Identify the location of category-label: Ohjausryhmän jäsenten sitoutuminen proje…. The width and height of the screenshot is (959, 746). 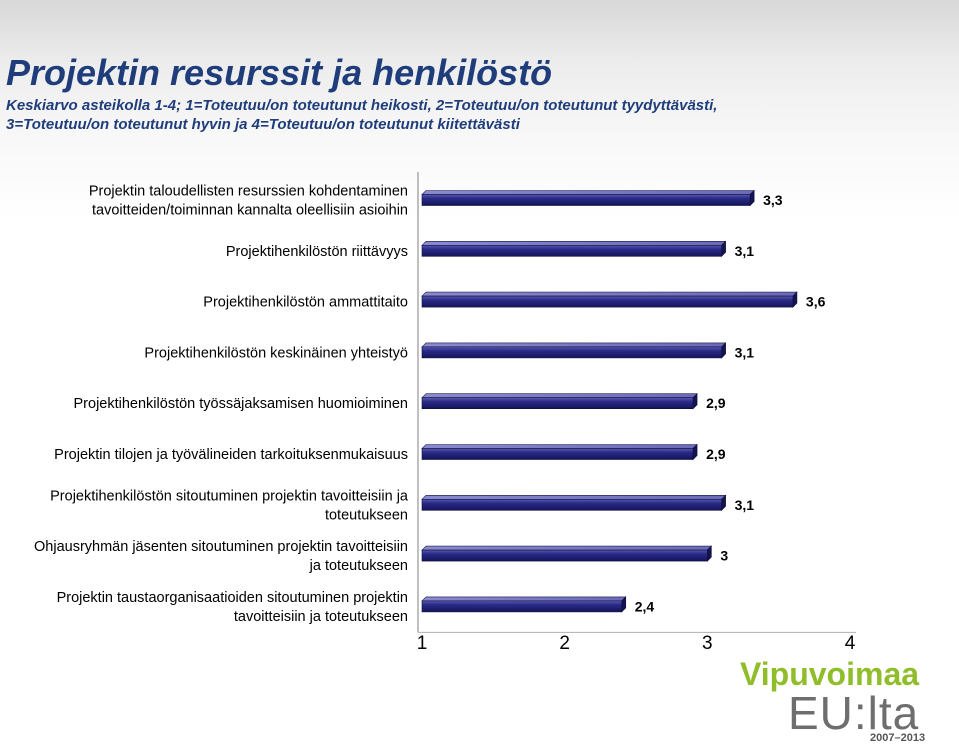
(221, 547).